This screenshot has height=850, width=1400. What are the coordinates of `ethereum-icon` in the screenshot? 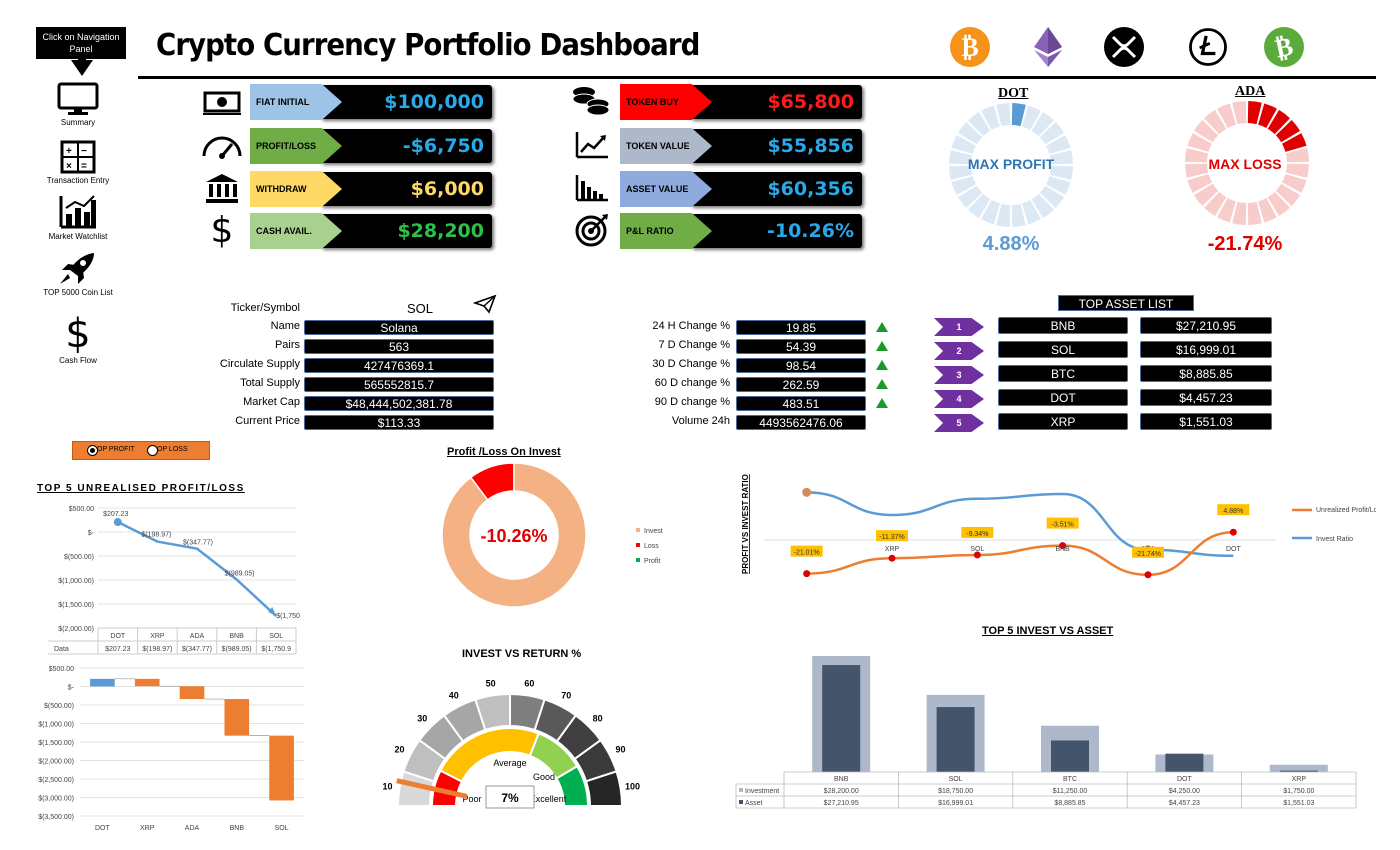 It's located at (1048, 47).